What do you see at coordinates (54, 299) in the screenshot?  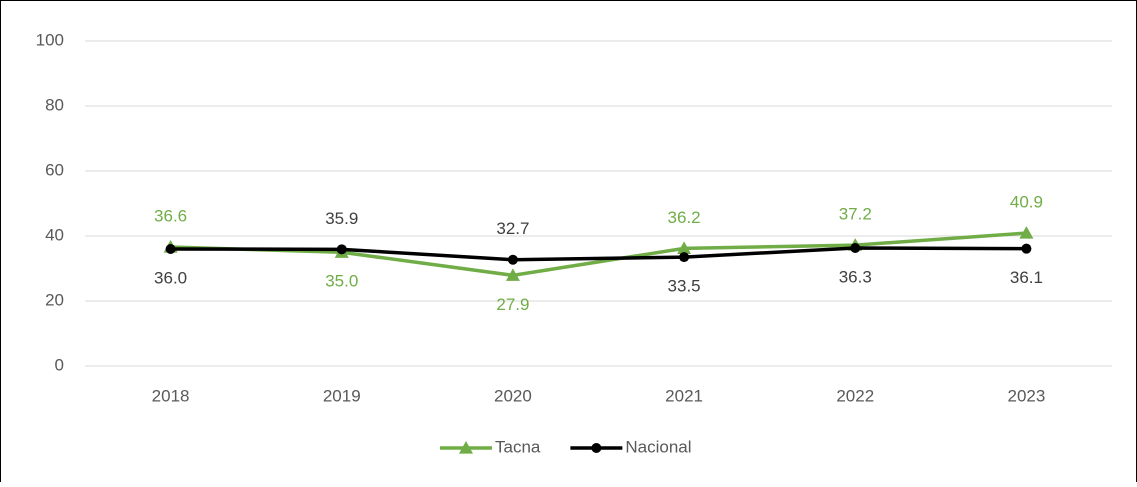 I see `y-tick-label: 20` at bounding box center [54, 299].